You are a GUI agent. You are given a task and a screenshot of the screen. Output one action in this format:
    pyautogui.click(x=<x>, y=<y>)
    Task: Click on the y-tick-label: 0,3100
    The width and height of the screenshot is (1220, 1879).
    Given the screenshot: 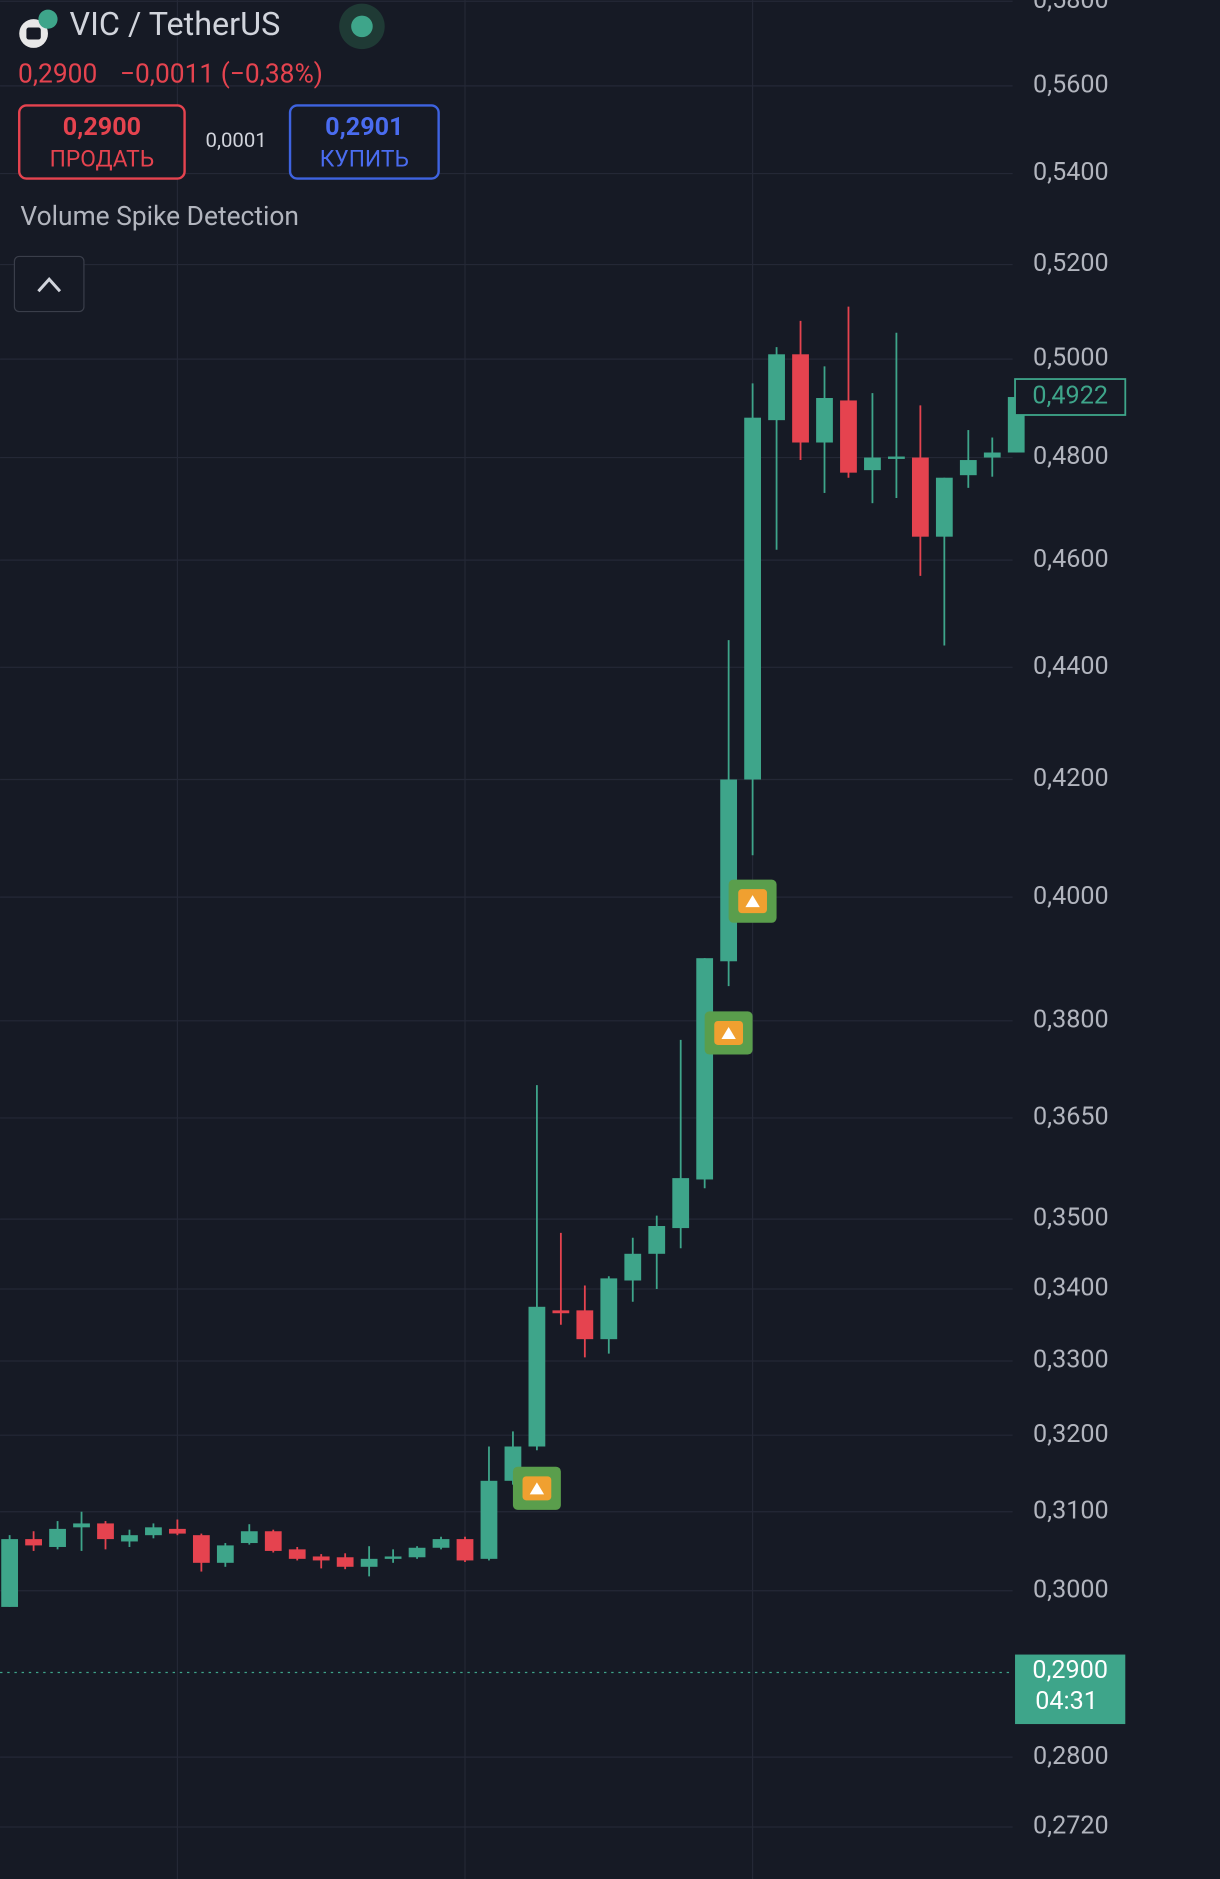 What is the action you would take?
    pyautogui.click(x=1071, y=1510)
    